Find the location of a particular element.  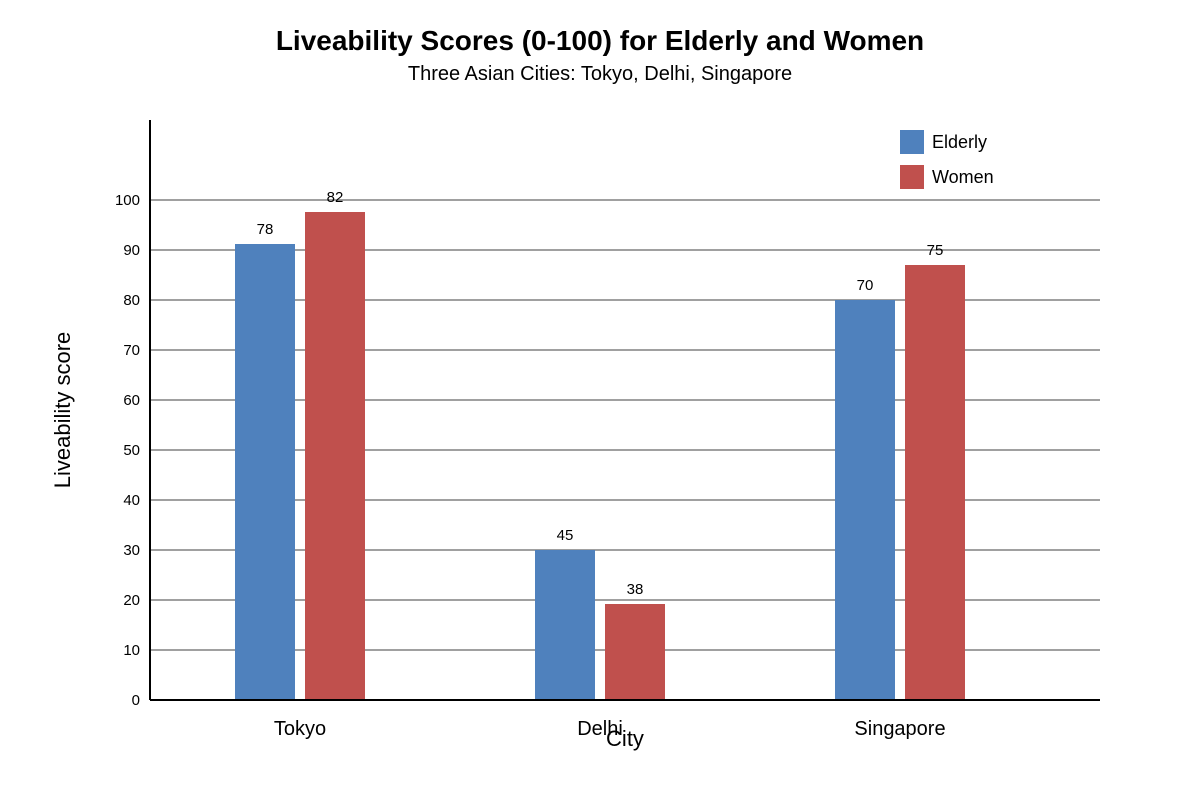

y-tick-label: 80 is located at coordinates (131, 300).